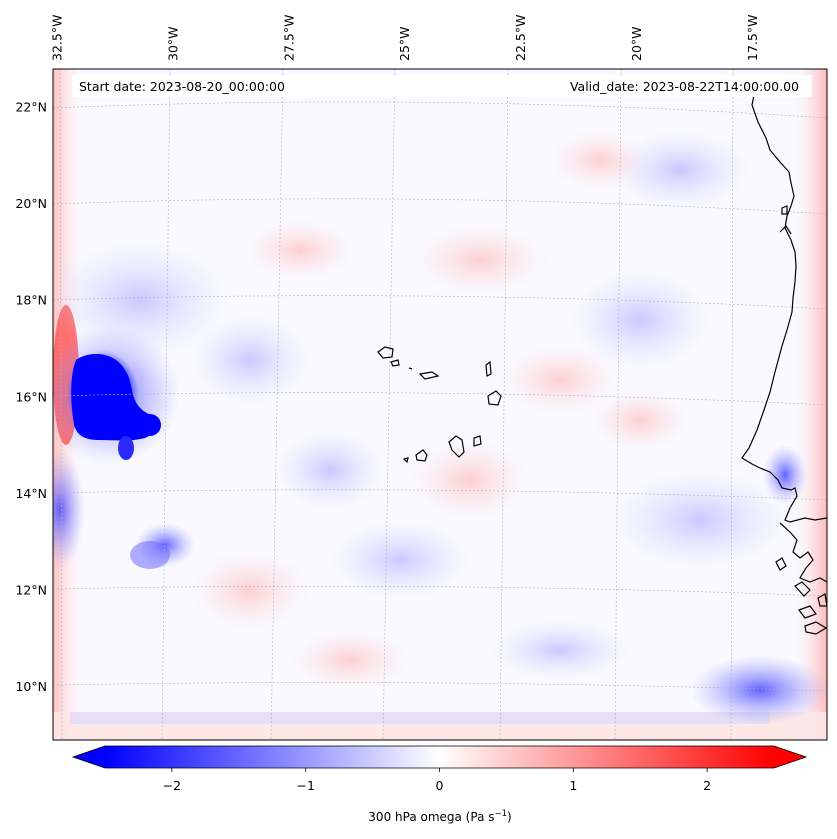  I want to click on latitude-labels: 22°N 20°N 18°N 16°N 14°N 12°N 10°N, so click(31, 397).